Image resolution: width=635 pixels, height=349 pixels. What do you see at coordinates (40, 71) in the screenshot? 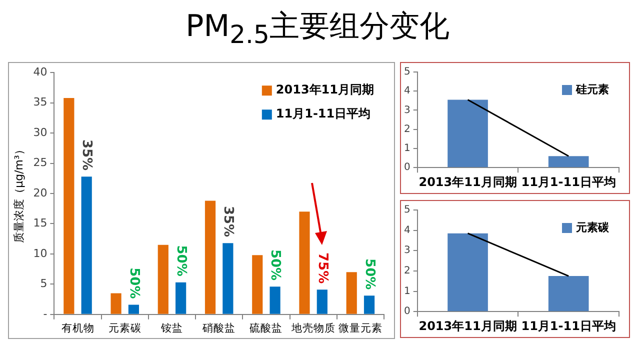
I see `y-tick-label: 40` at bounding box center [40, 71].